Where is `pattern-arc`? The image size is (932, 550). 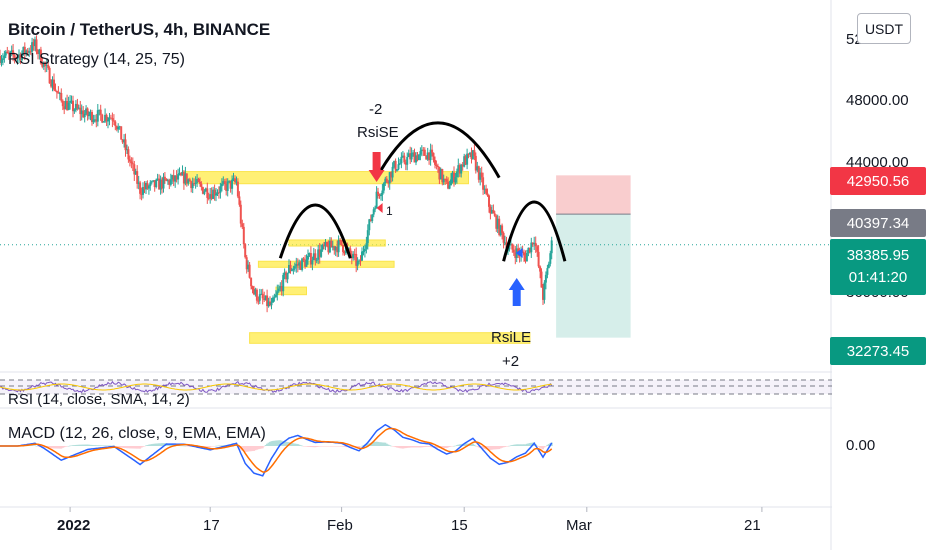
pattern-arc is located at coordinates (534, 231).